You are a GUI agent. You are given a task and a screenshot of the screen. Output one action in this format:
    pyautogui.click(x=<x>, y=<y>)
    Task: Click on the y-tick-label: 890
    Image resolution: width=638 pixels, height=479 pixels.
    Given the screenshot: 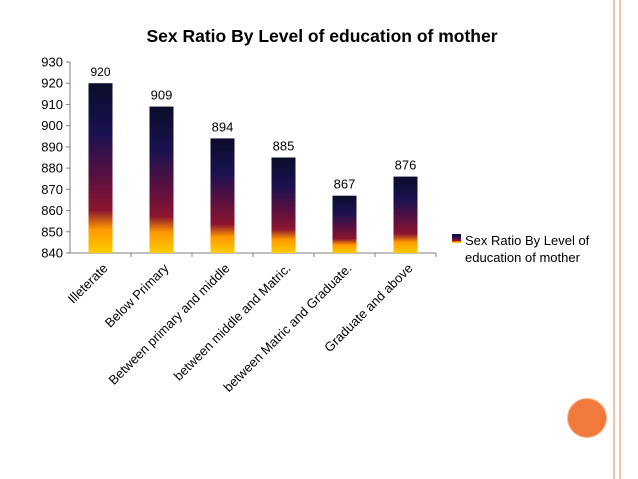 What is the action you would take?
    pyautogui.click(x=52, y=146)
    